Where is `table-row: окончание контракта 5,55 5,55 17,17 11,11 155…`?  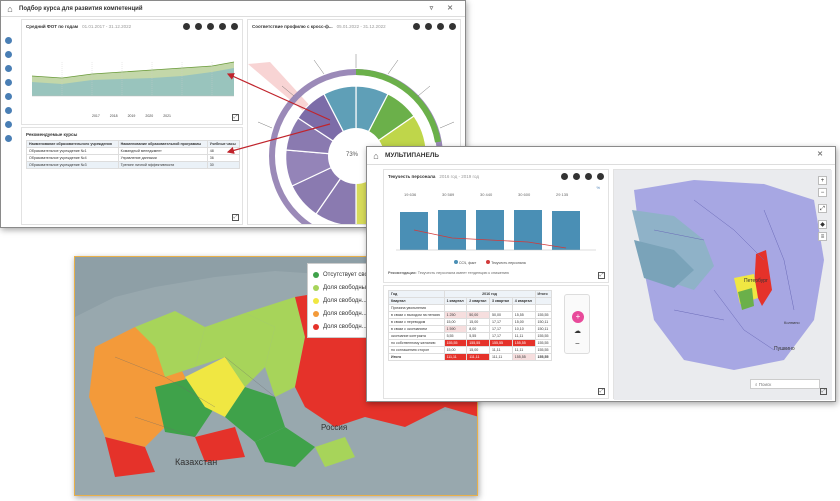 table-row: окончание контракта 5,55 5,55 17,17 11,11 155… is located at coordinates (470, 336).